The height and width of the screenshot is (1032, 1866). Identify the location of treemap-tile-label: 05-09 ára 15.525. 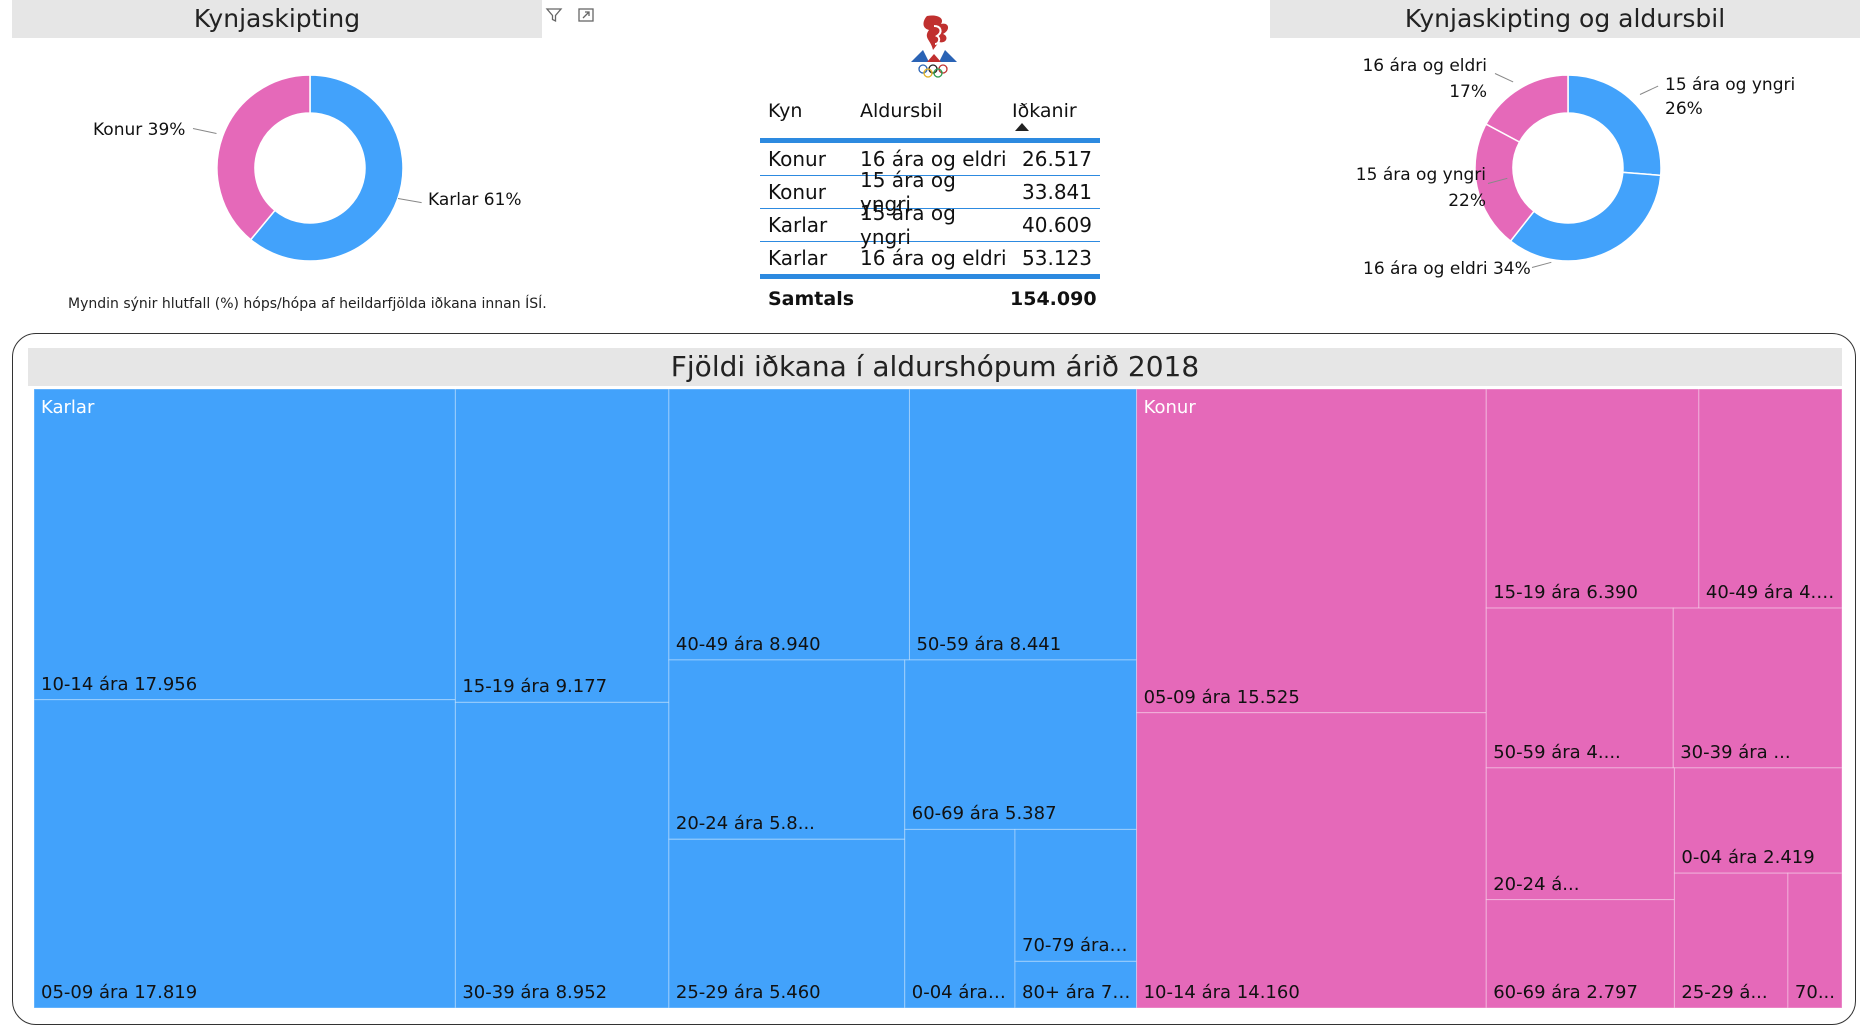
(1221, 697).